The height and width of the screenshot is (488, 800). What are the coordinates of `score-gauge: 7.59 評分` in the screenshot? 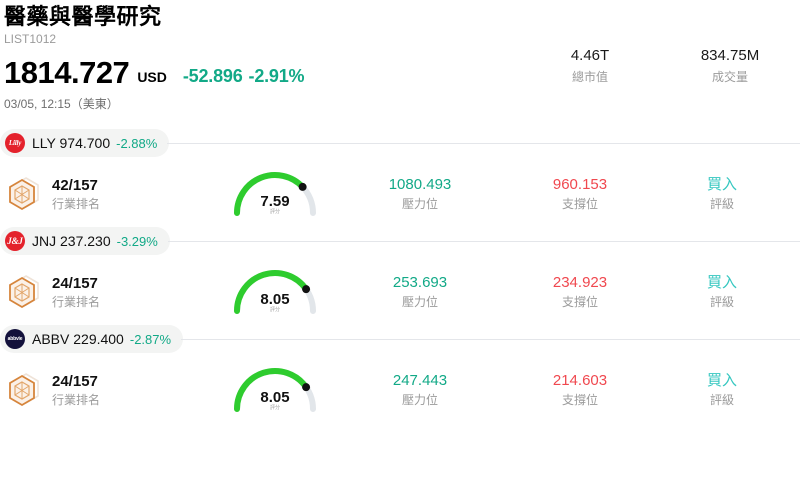 It's located at (275, 194).